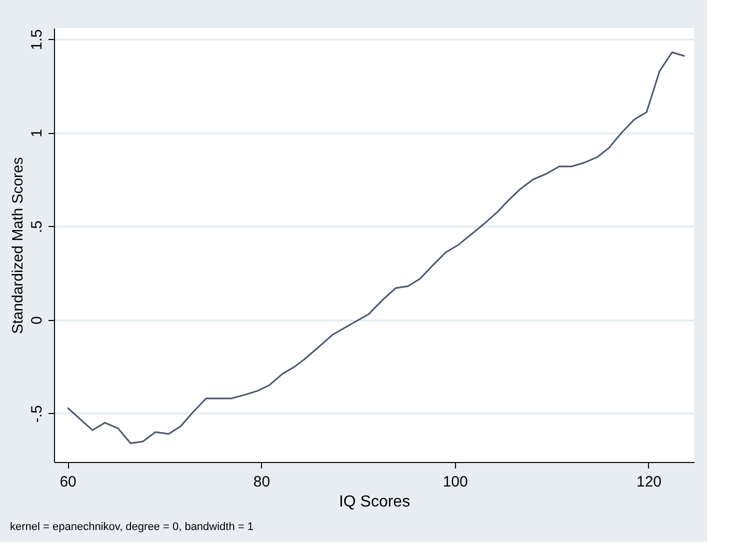 Image resolution: width=745 pixels, height=546 pixels. I want to click on x-tick-label: 120, so click(649, 482).